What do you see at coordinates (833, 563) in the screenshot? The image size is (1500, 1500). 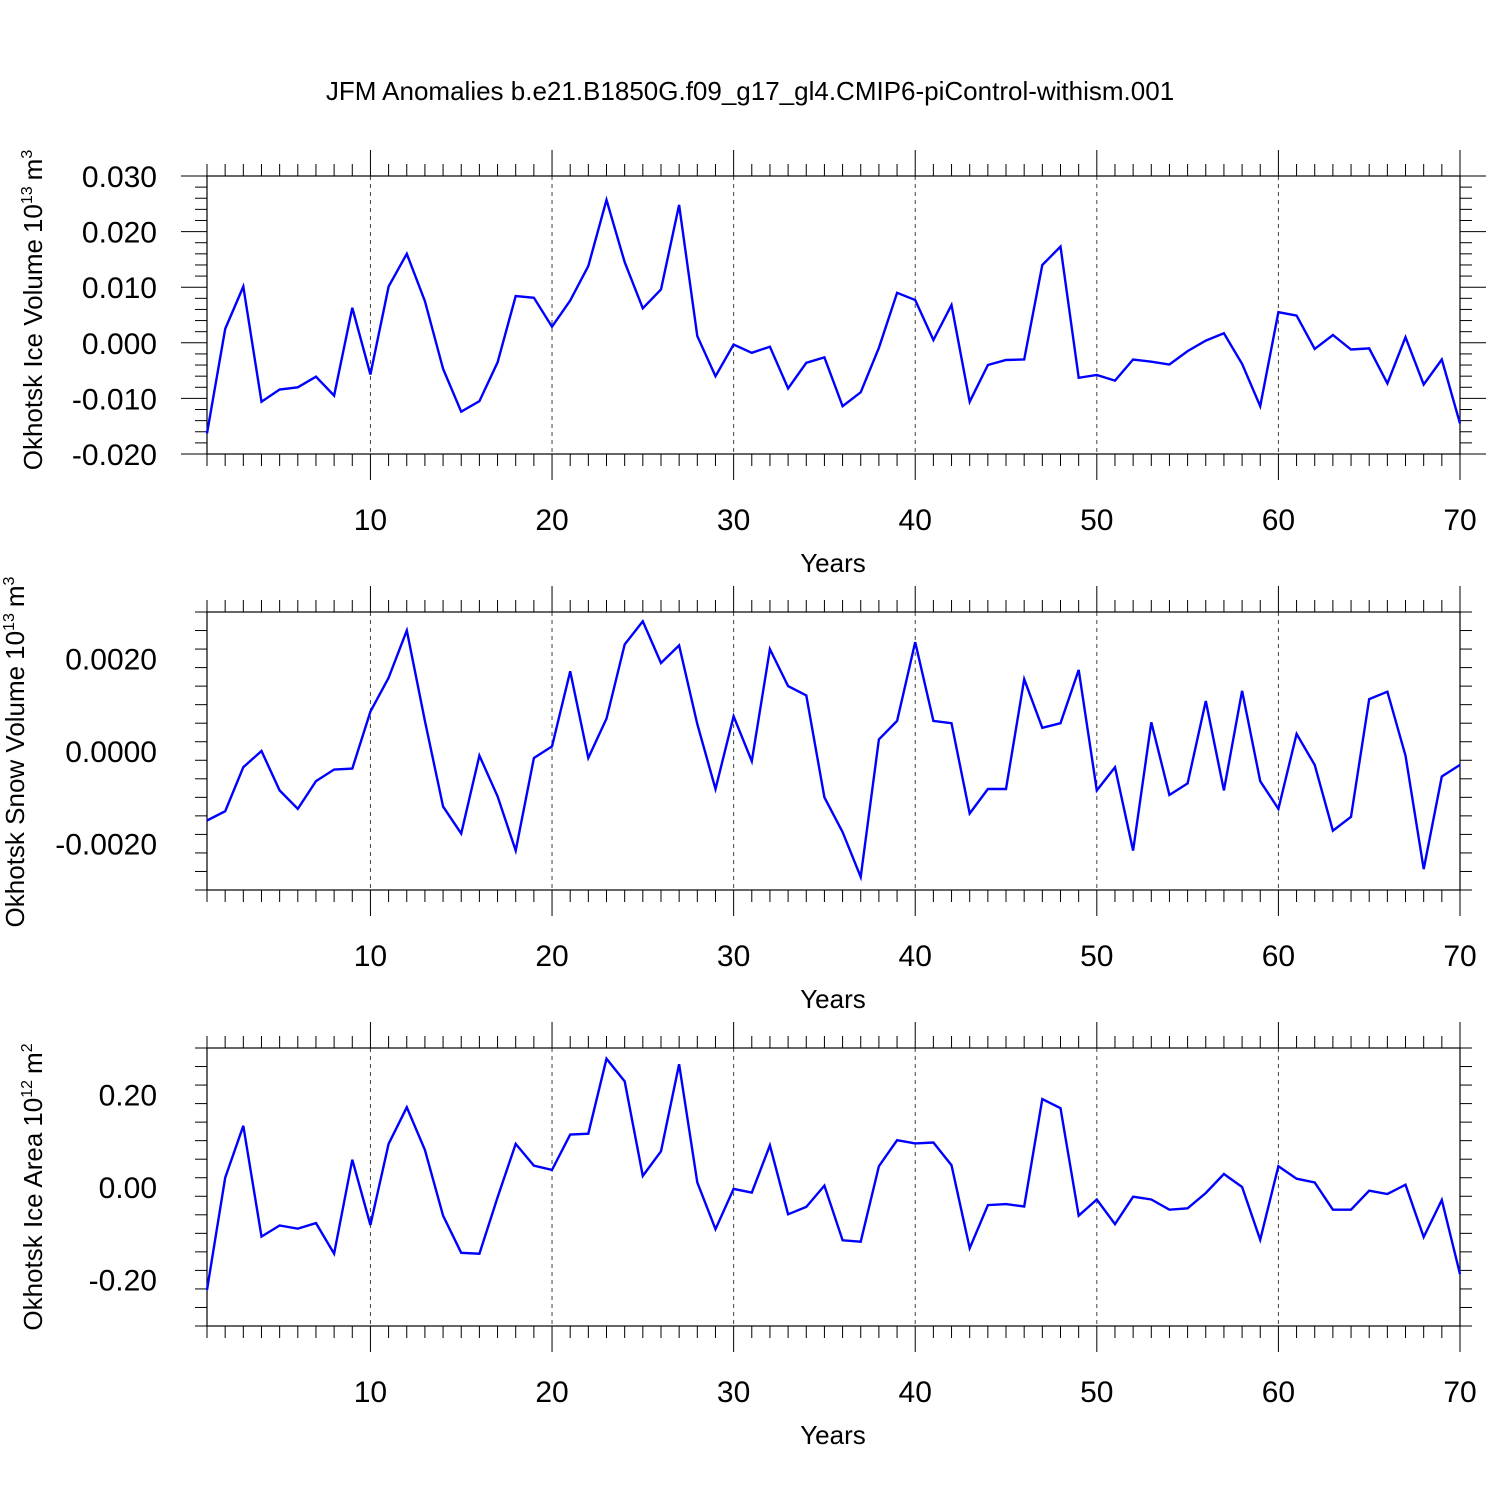 I see `x-axis-label: Years` at bounding box center [833, 563].